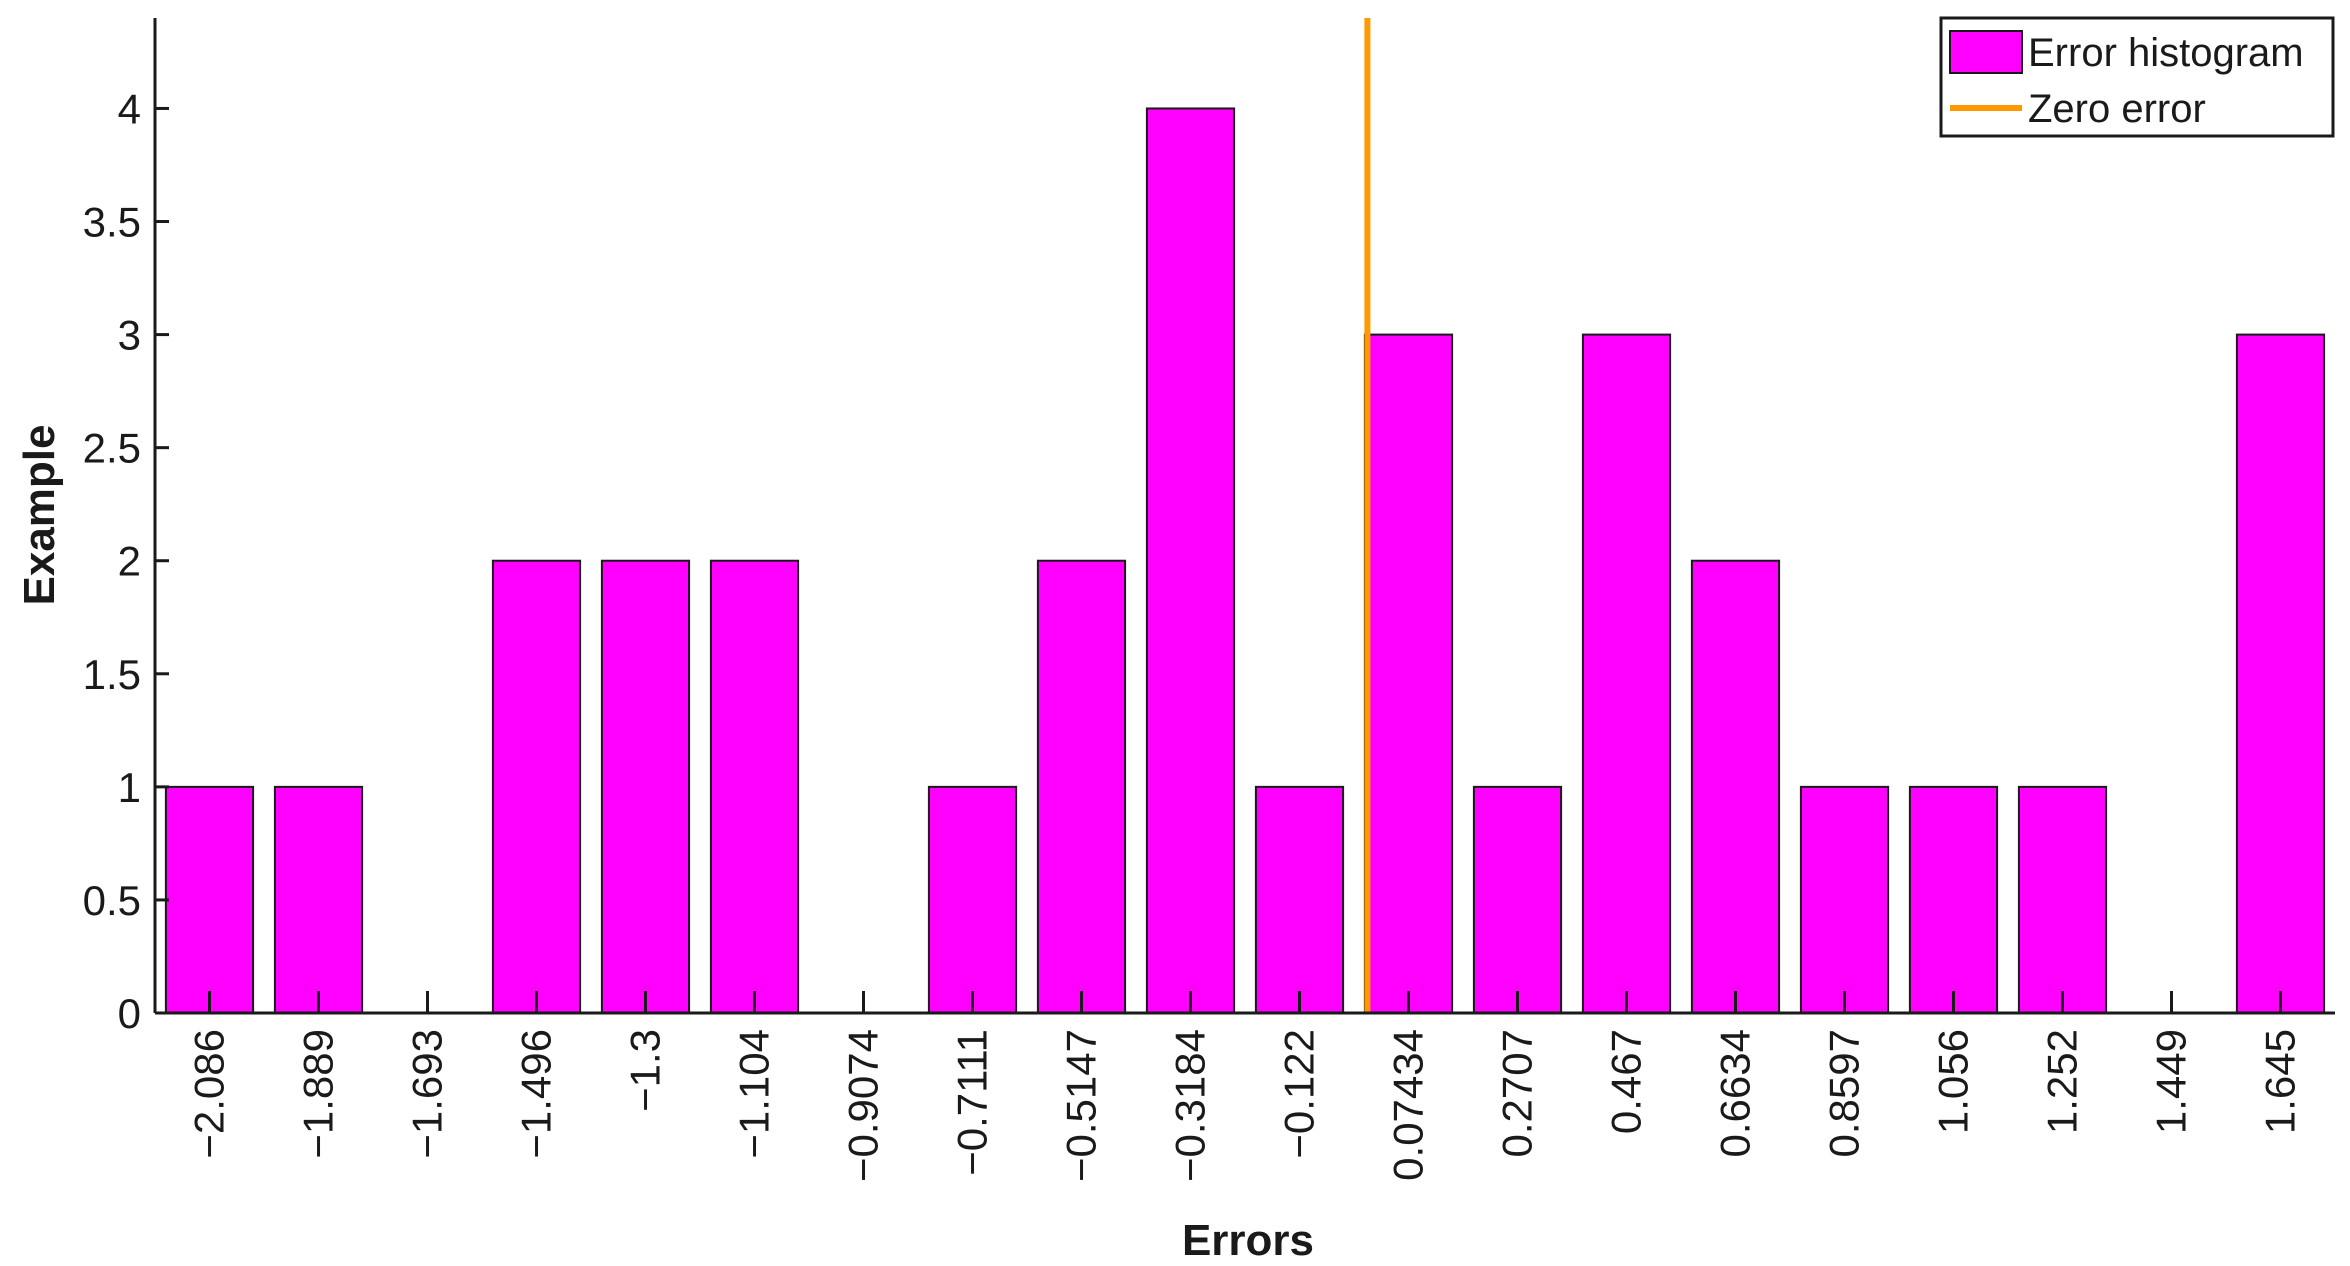  I want to click on x-tick-label: −2.086, so click(209, 1094).